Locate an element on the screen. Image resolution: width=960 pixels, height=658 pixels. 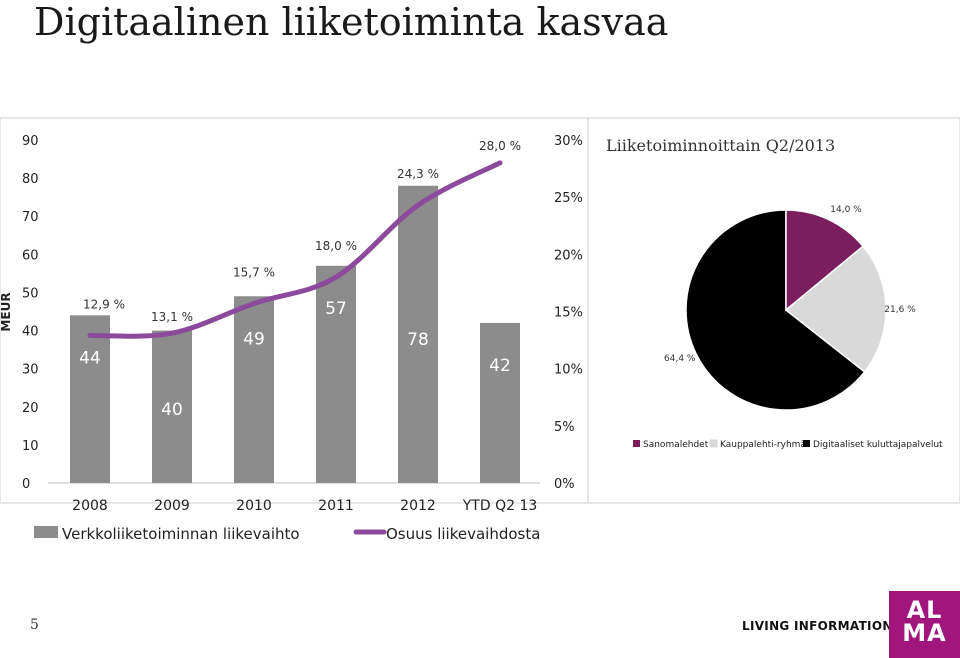
y2-tick-label: 20% is located at coordinates (568, 255).